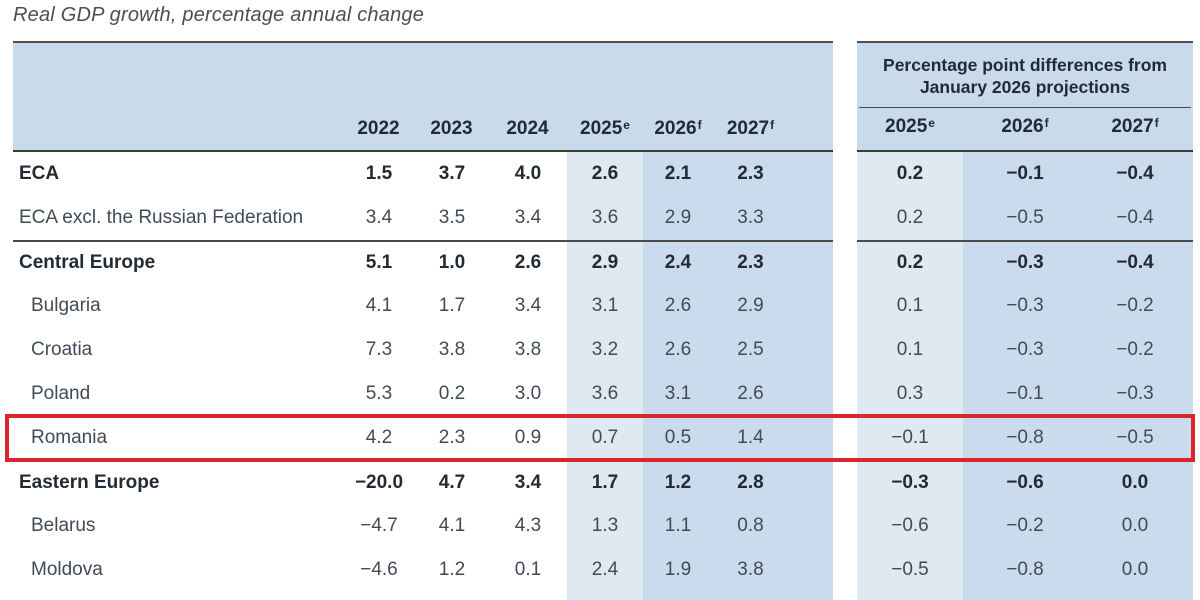  What do you see at coordinates (423, 350) in the screenshot?
I see `table-row-croatia: Croatia 7.3 3.8 3.8 3.2 2.6 2.5` at bounding box center [423, 350].